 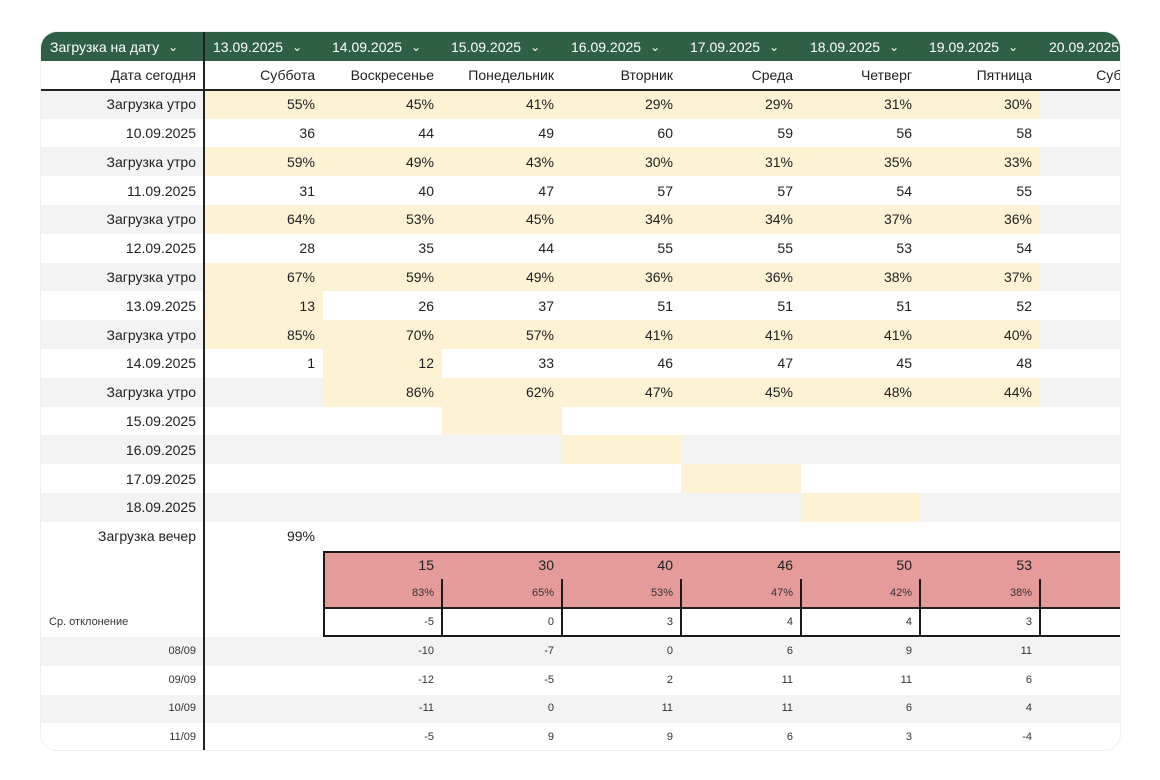 I want to click on date-header-dropdown: 20.09.2025, so click(x=1080, y=46).